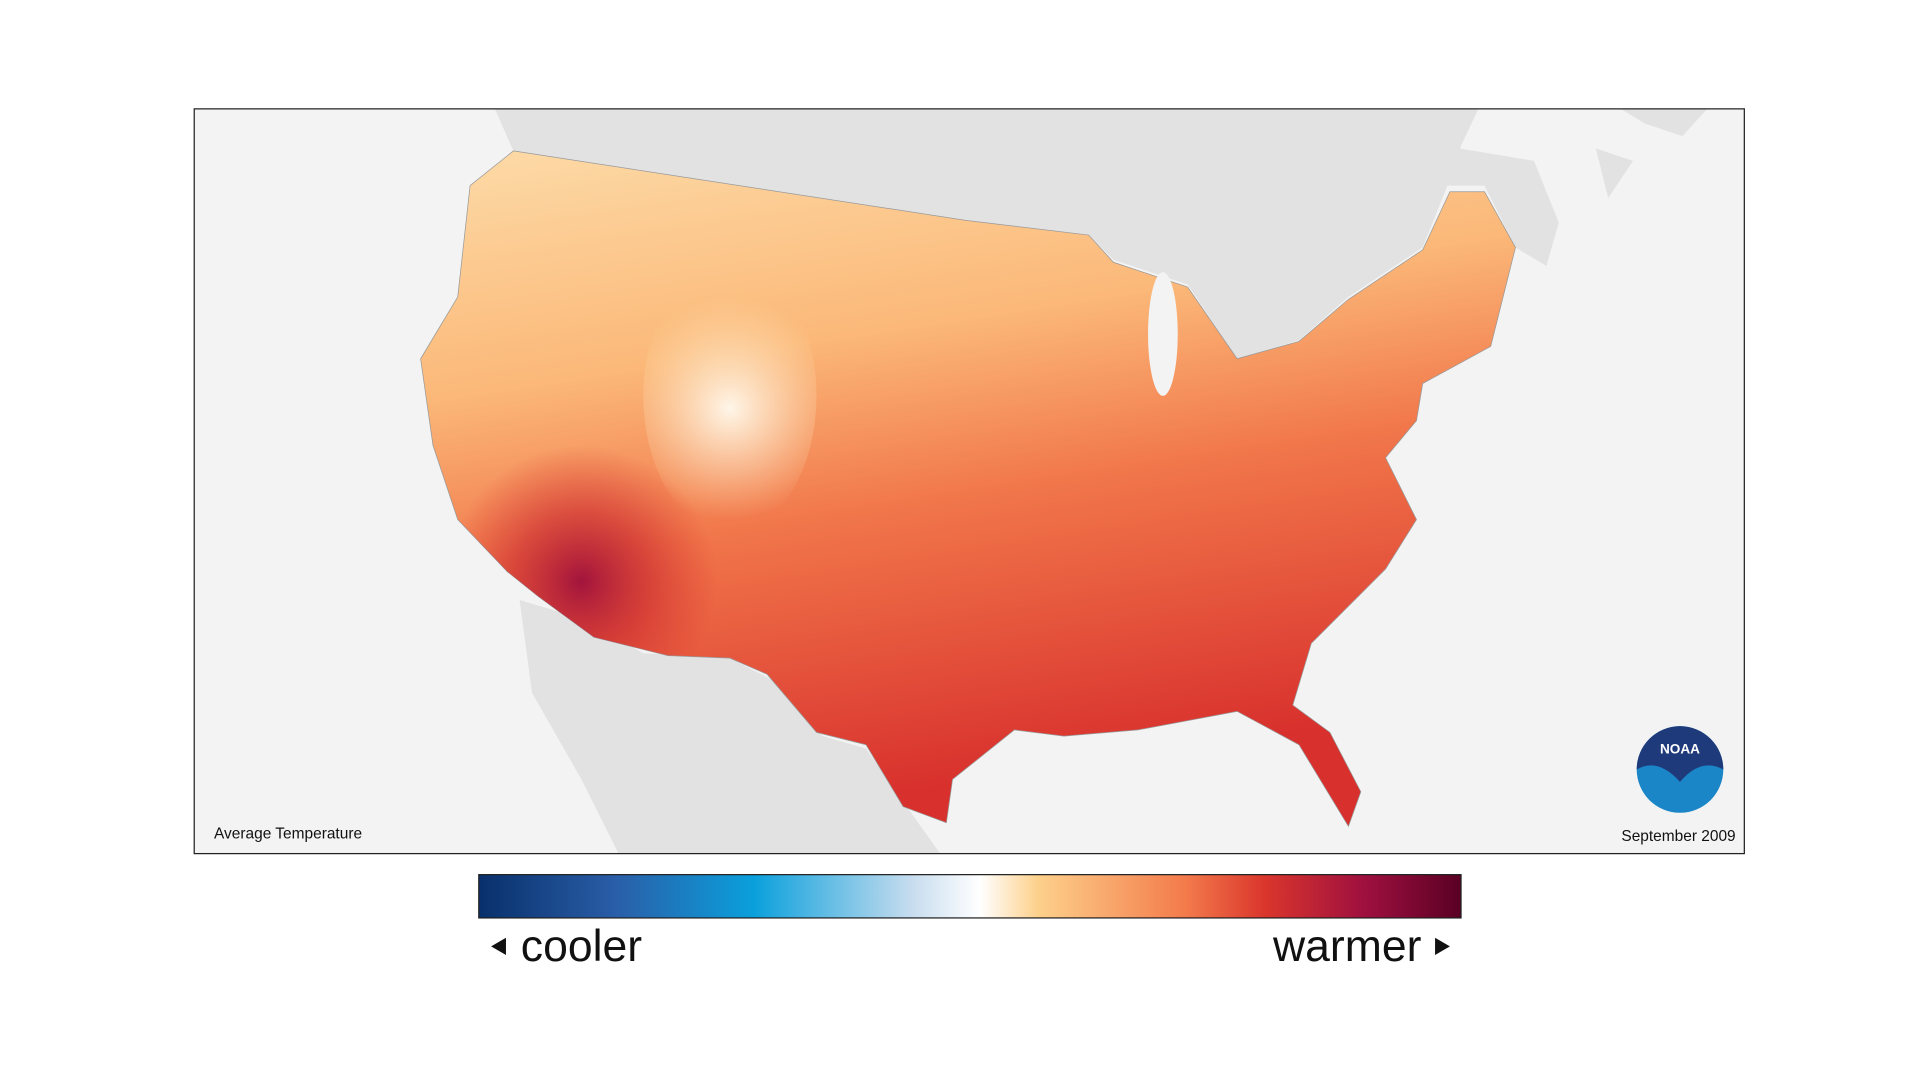 The image size is (1920, 1080). I want to click on lake-michigan, so click(1163, 334).